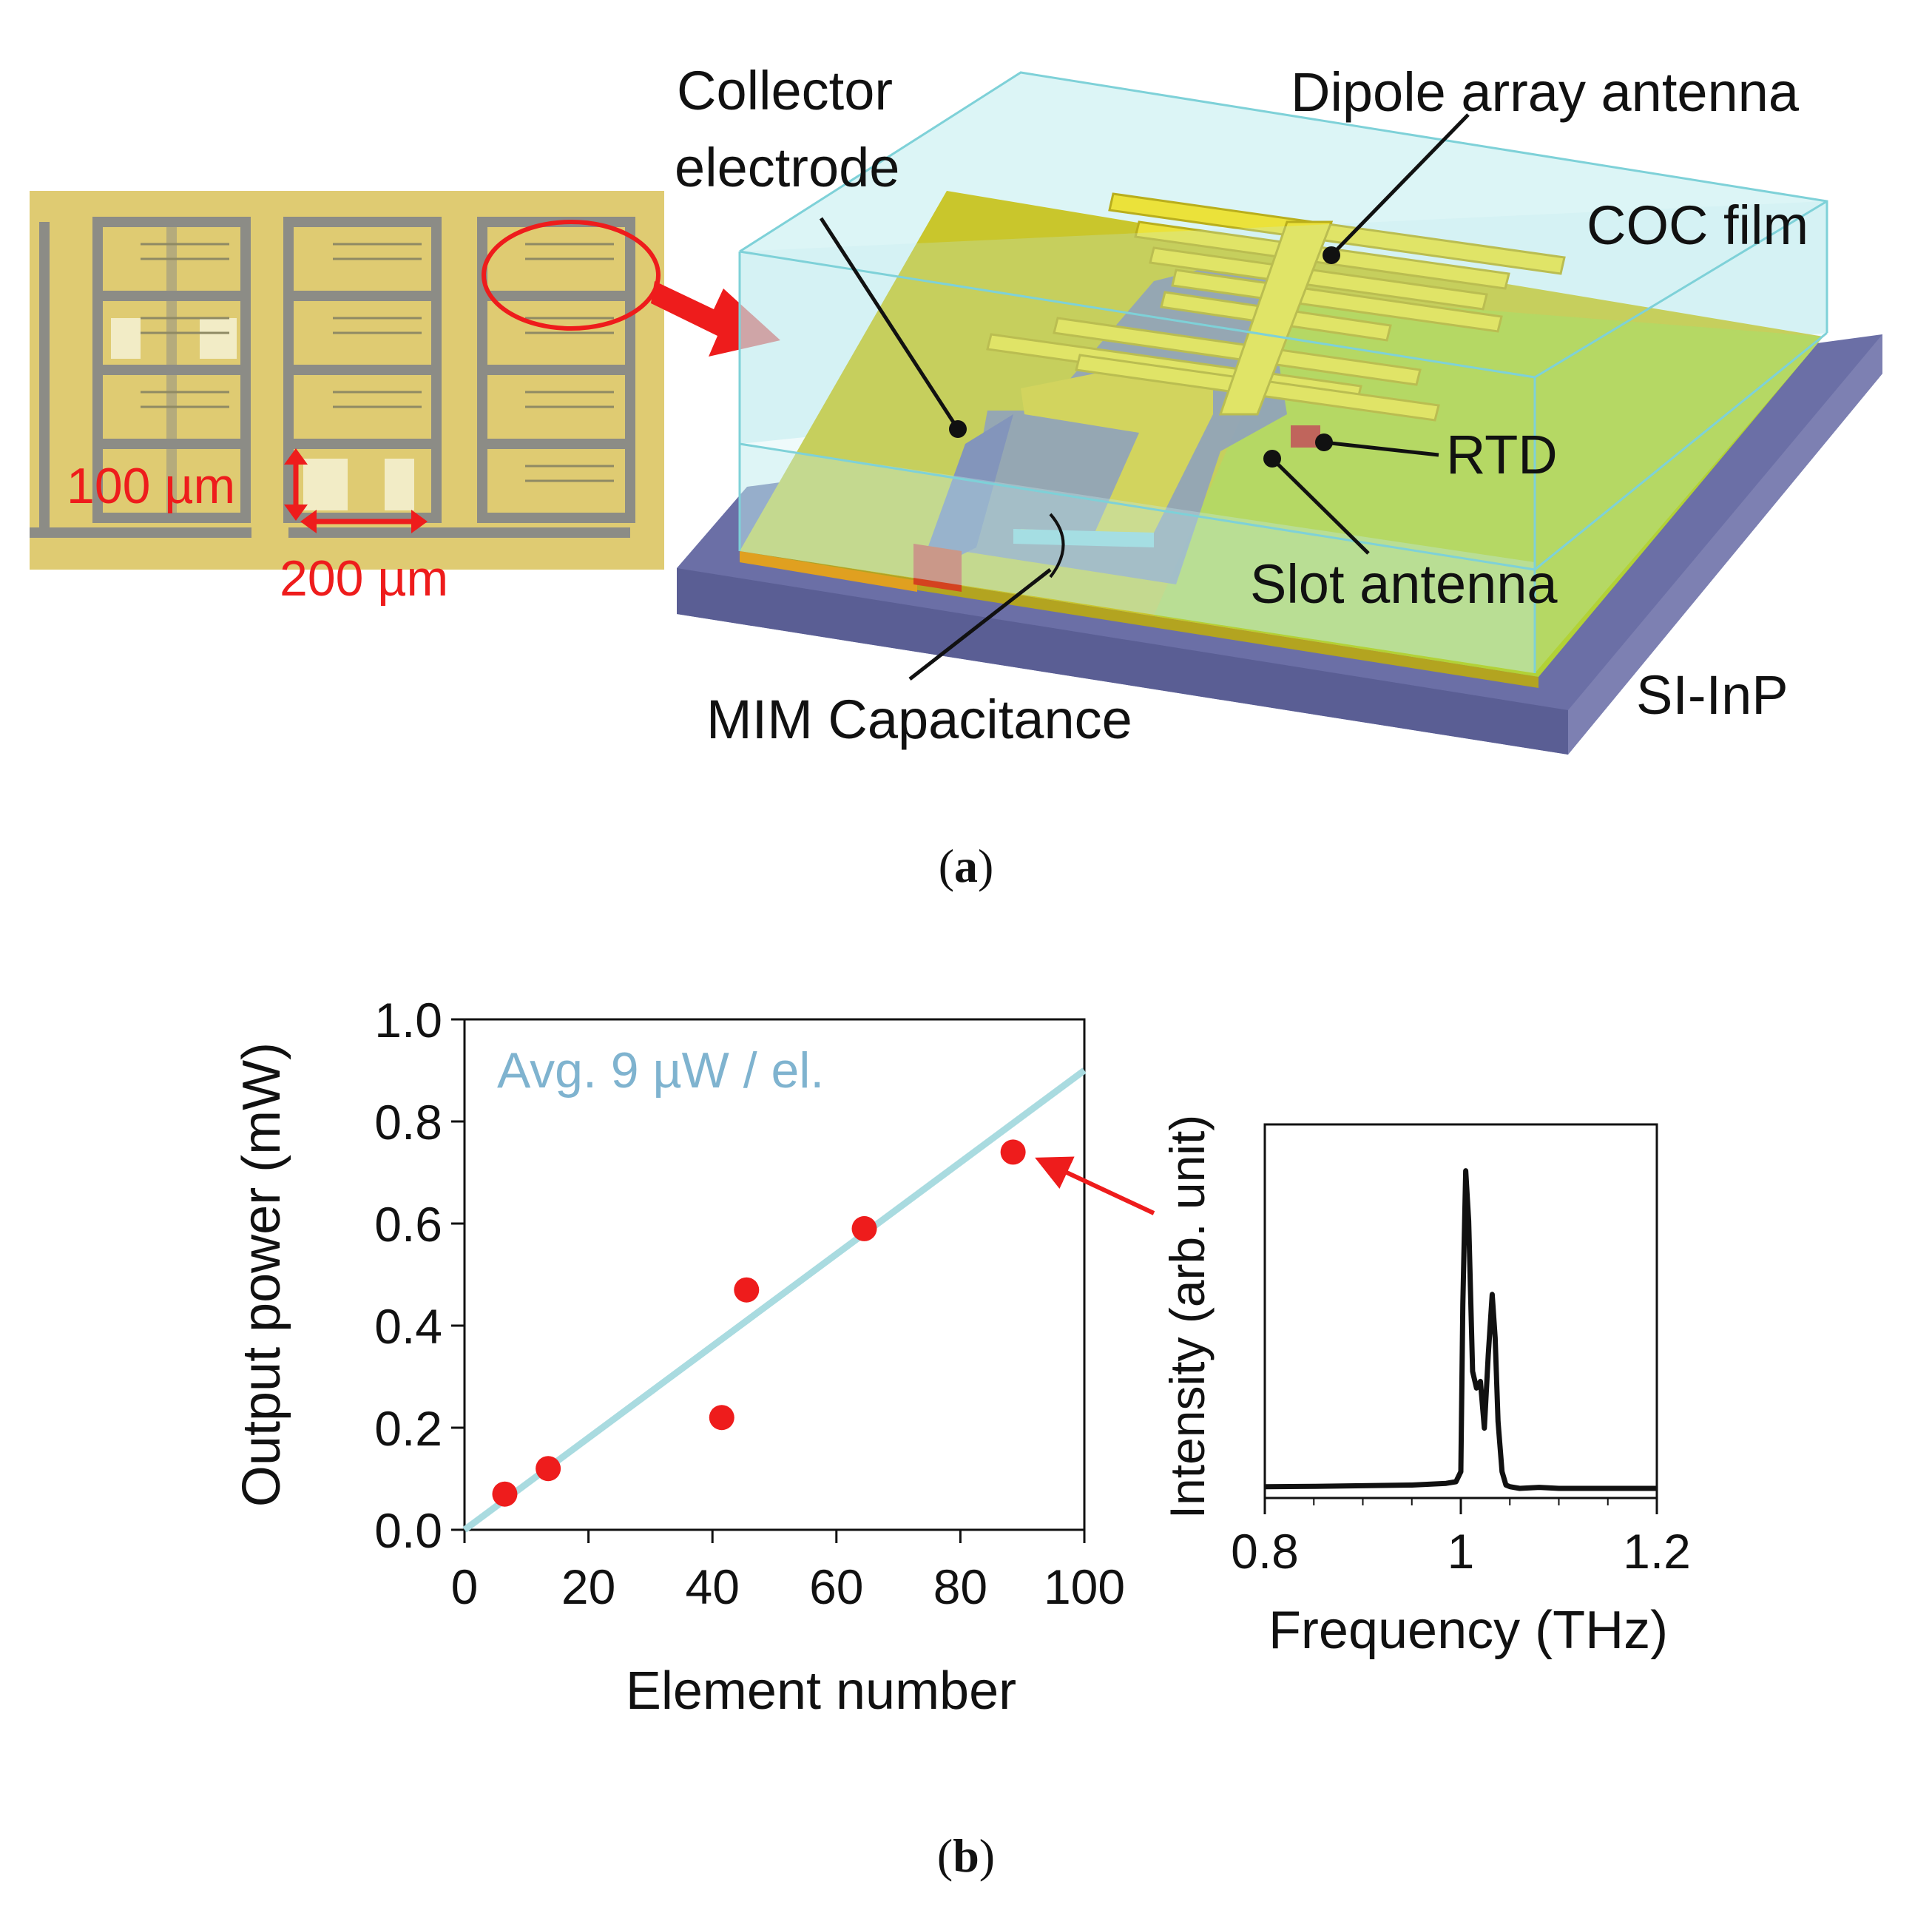  Describe the element at coordinates (1095, 1185) in the screenshot. I see `spectrum-pointer-arrow` at that location.